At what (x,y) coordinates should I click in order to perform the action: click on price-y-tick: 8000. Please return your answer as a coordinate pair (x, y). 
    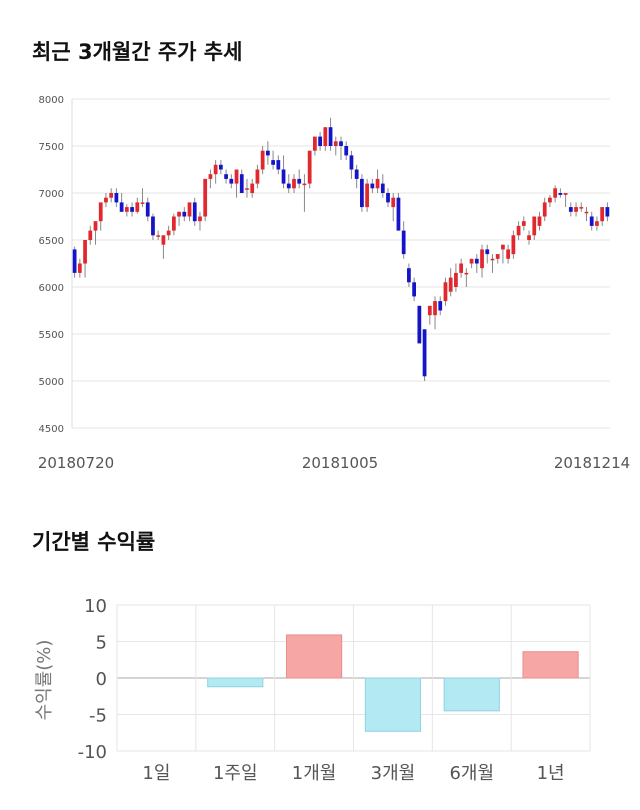
    Looking at the image, I should click on (51, 100).